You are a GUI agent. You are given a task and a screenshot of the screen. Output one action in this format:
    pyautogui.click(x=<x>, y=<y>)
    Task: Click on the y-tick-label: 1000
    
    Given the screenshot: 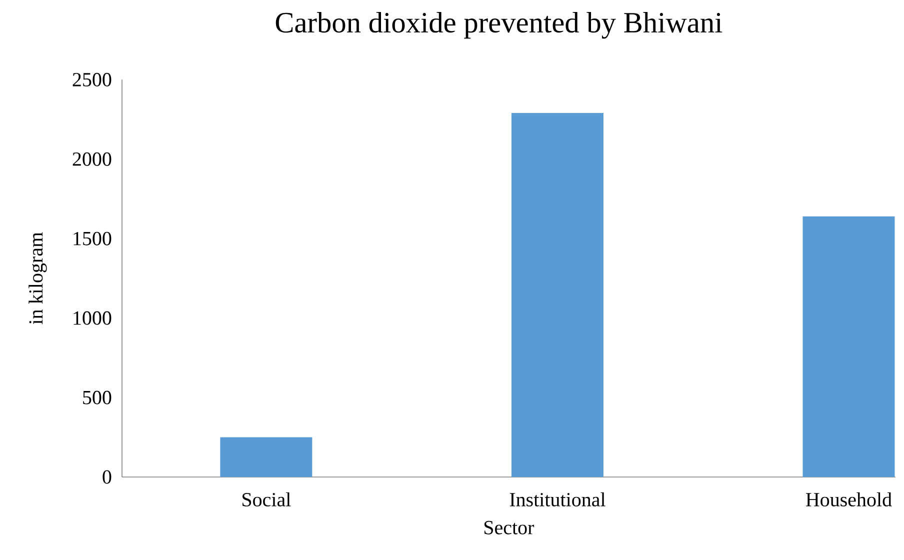 What is the action you would take?
    pyautogui.click(x=93, y=318)
    